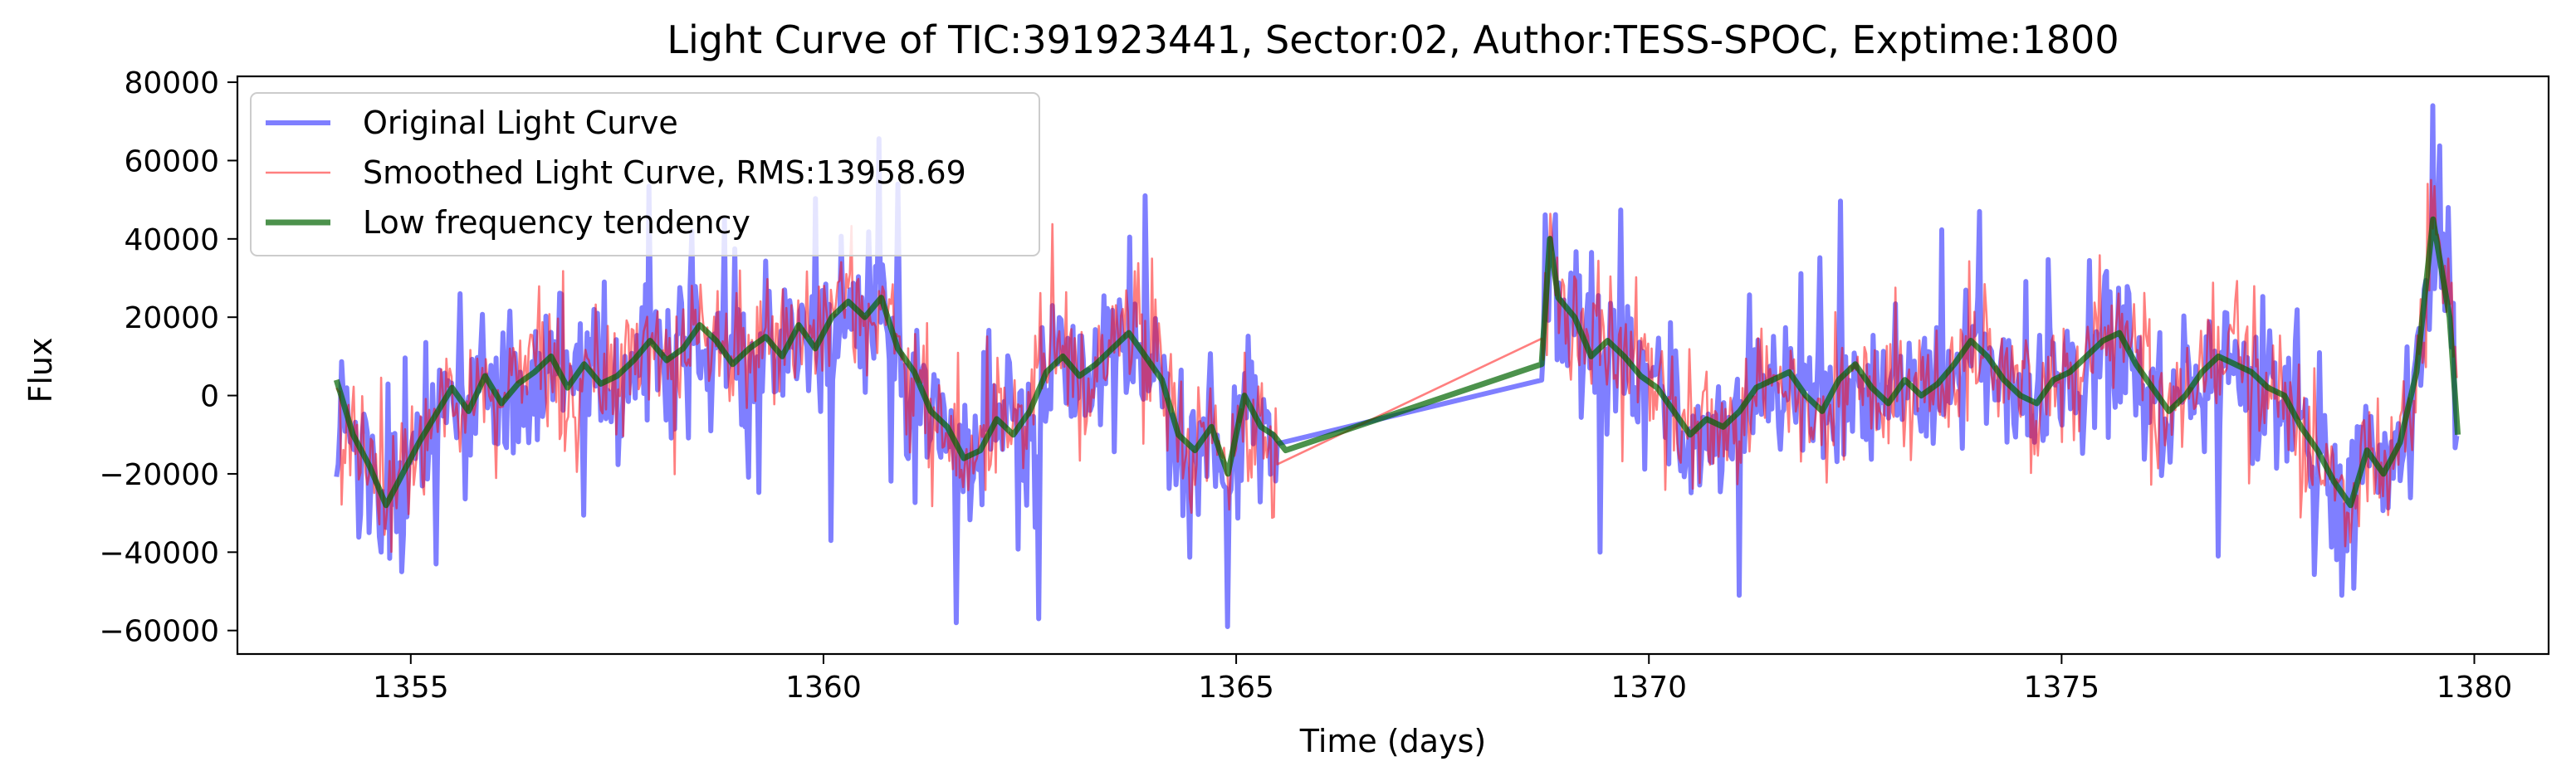 The height and width of the screenshot is (781, 2576). I want to click on y-tick-label: 20000, so click(171, 318).